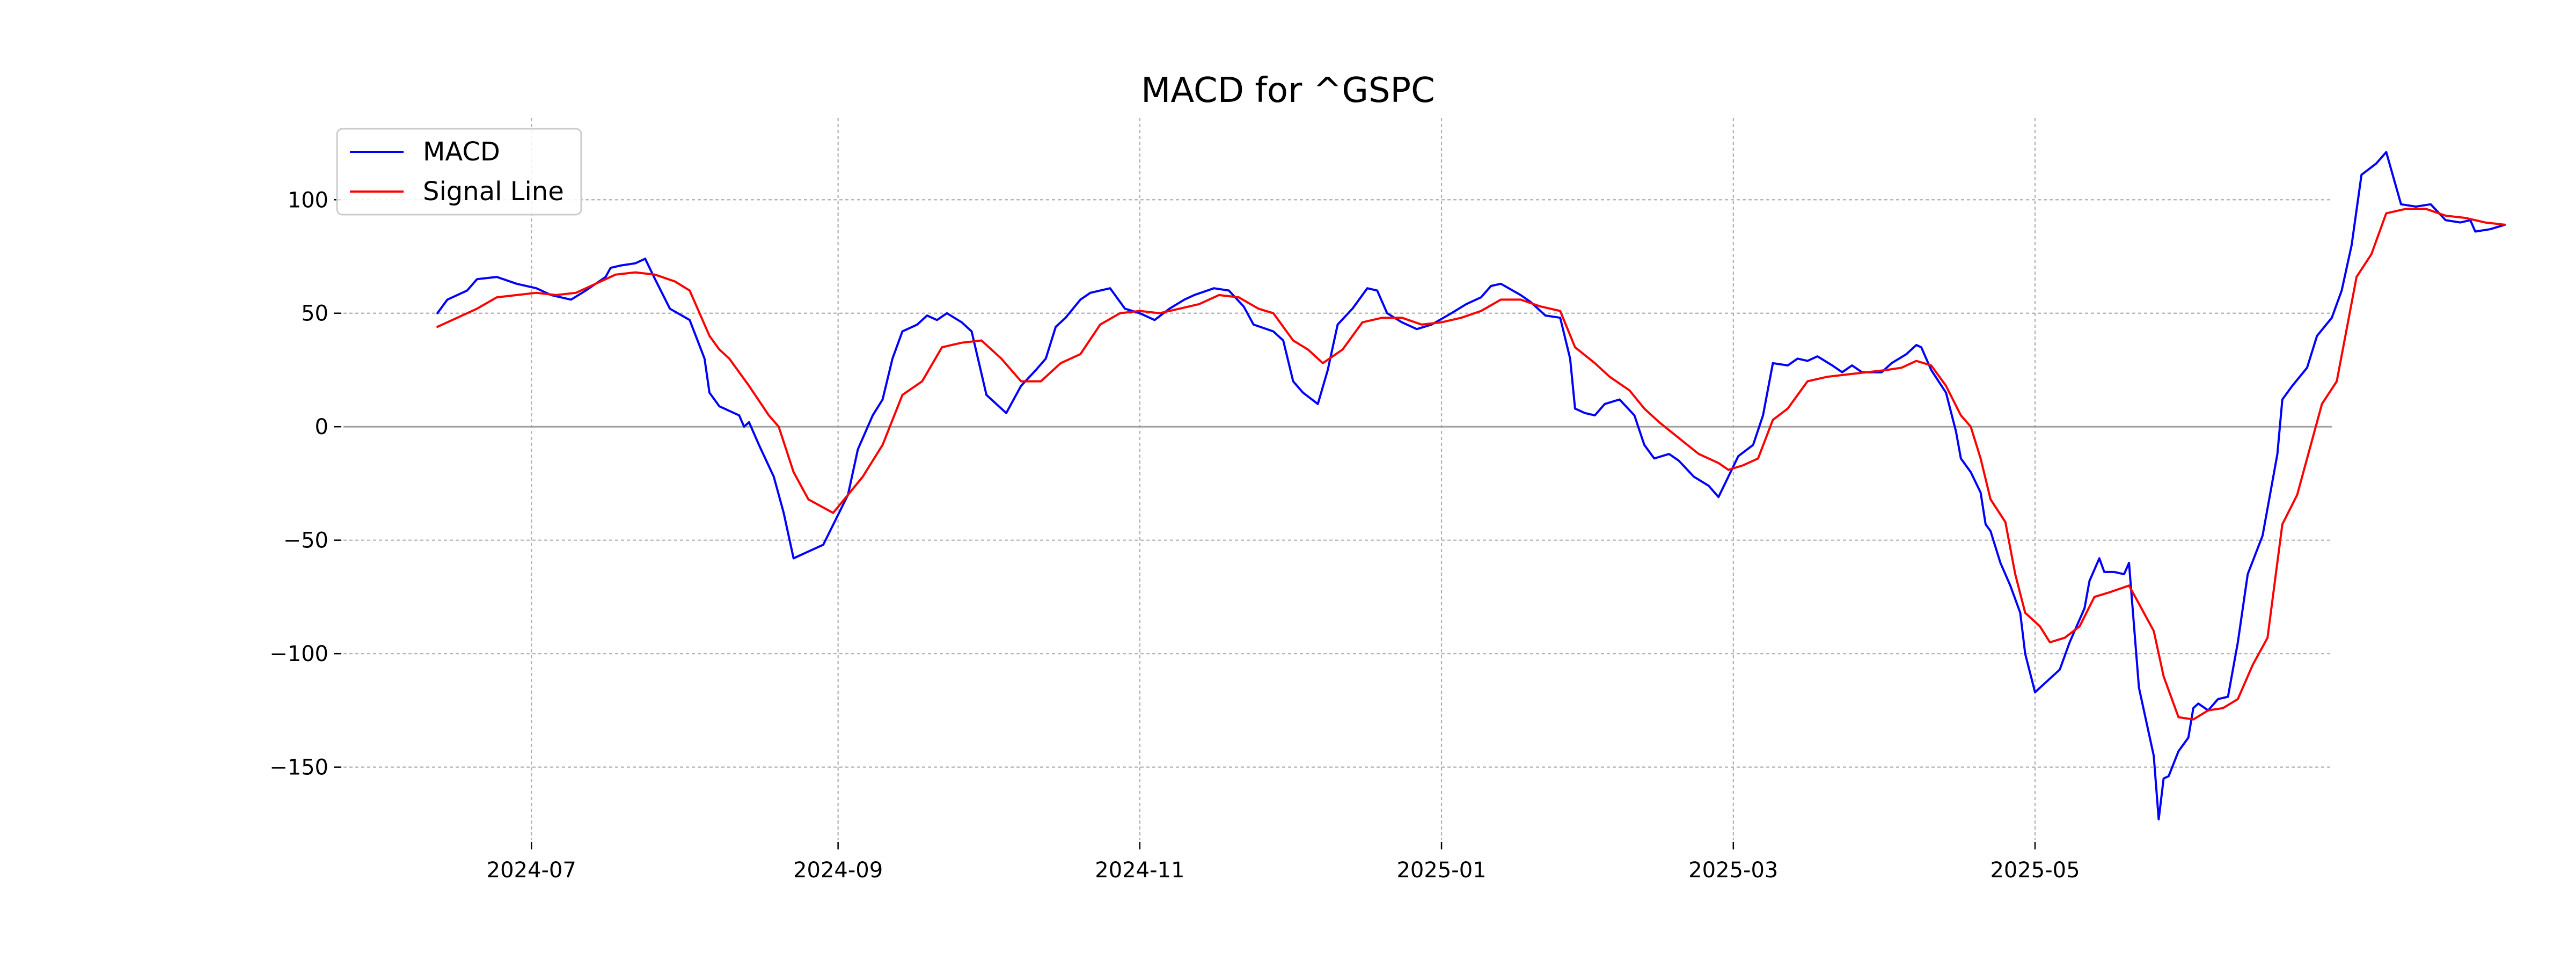  Describe the element at coordinates (298, 654) in the screenshot. I see `y-tick-label: −100` at that location.